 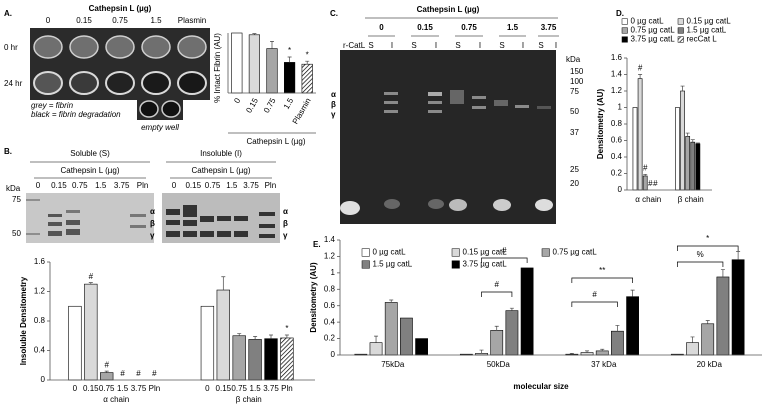 What do you see at coordinates (485, 252) in the screenshot?
I see `legend-label: 0.15 µg catL` at bounding box center [485, 252].